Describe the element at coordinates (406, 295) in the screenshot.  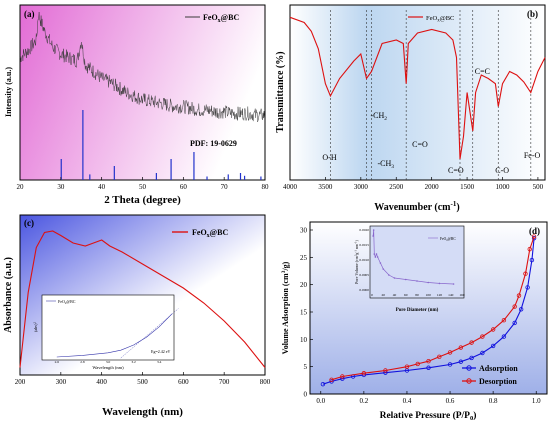
I see `inset-d-xtick-label: 60` at that location.